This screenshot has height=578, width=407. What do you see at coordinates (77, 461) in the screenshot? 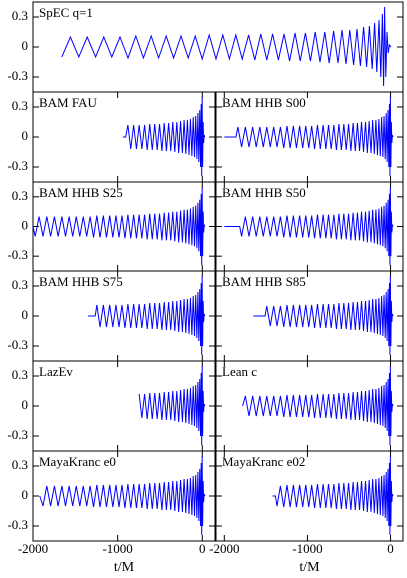
I see `panel-label: MayaKranc e0` at bounding box center [77, 461].